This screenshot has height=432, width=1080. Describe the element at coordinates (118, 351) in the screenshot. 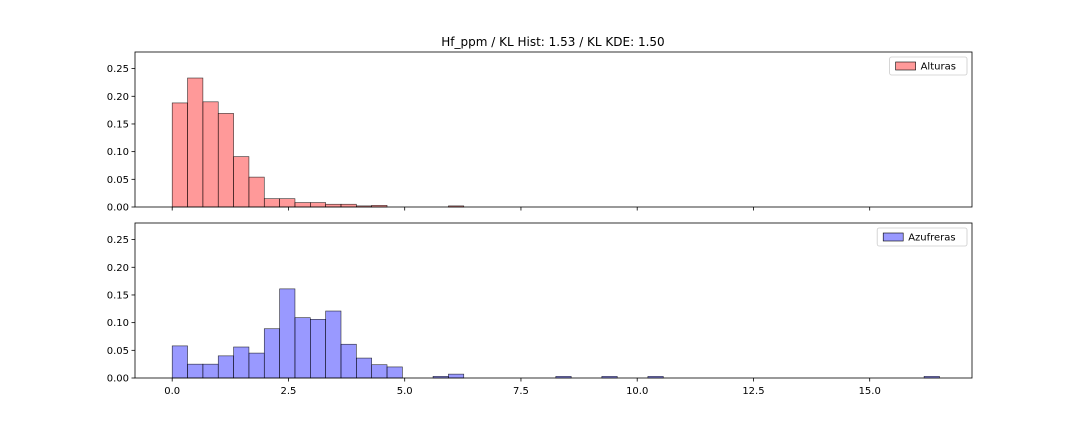

I see `y-tick-label-azufreras-1: 0.05` at that location.